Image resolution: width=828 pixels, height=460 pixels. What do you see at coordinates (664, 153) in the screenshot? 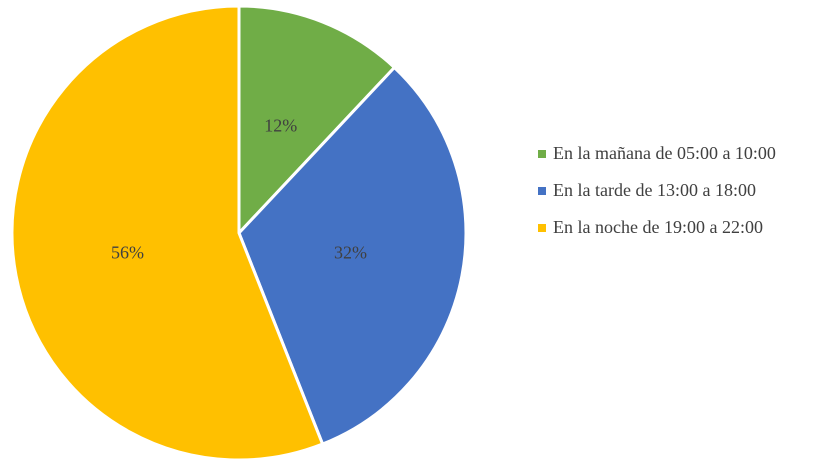
I see `legend-label: En la mañana de 05:00 a 10:00` at bounding box center [664, 153].